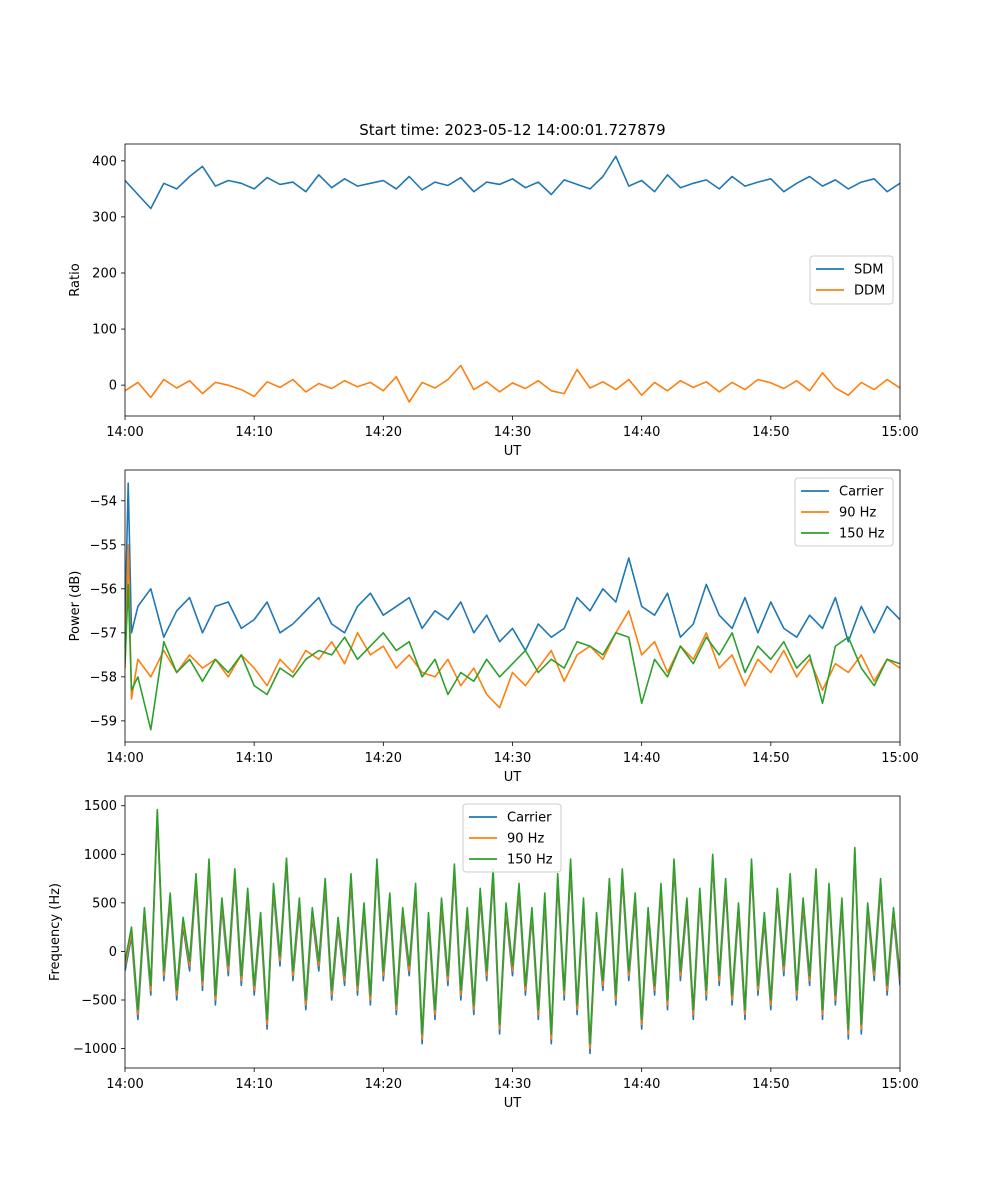  Describe the element at coordinates (95, 1049) in the screenshot. I see `y-tick-label: −1000` at that location.